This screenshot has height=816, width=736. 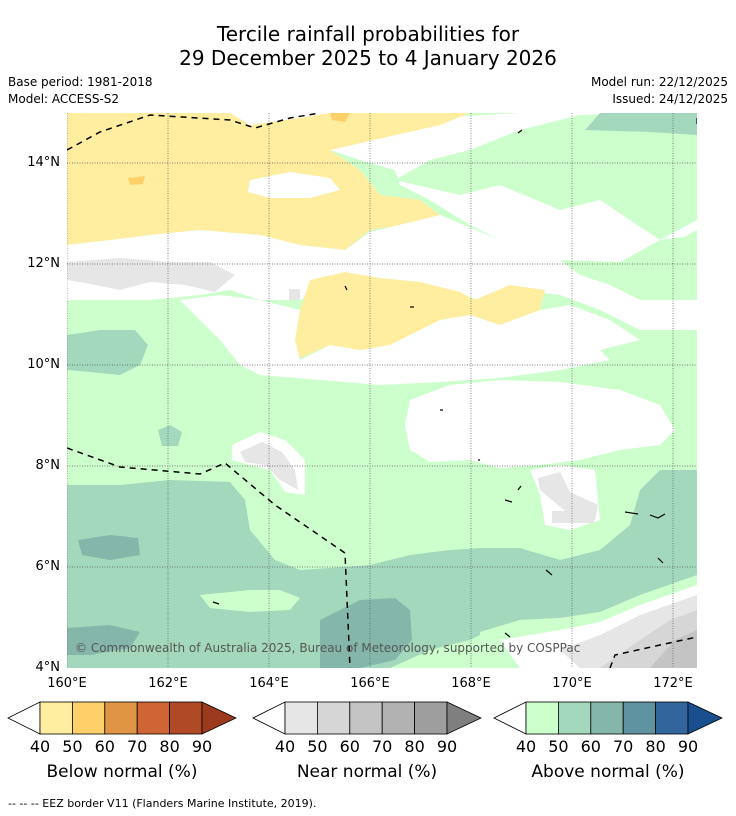 What do you see at coordinates (285, 746) in the screenshot?
I see `legend-near-tick: 40` at bounding box center [285, 746].